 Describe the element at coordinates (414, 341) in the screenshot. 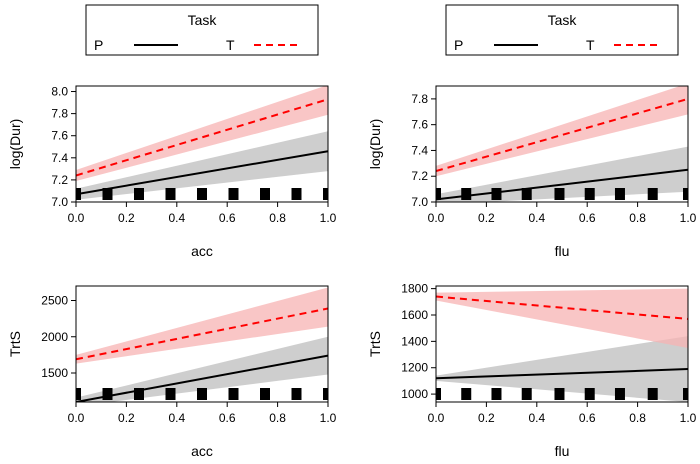

I see `y-tick-label: 1400` at that location.